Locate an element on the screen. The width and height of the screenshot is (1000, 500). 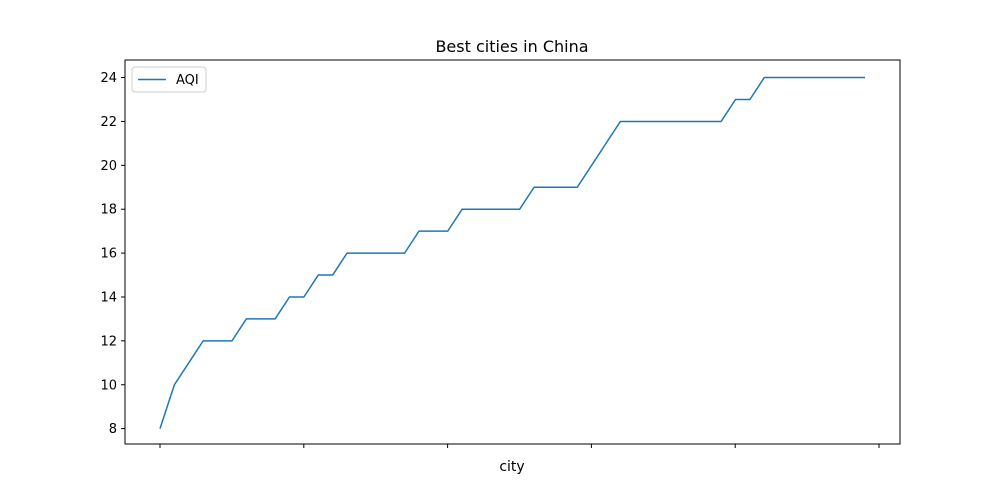
y-tick-label: 16 is located at coordinates (108, 254).